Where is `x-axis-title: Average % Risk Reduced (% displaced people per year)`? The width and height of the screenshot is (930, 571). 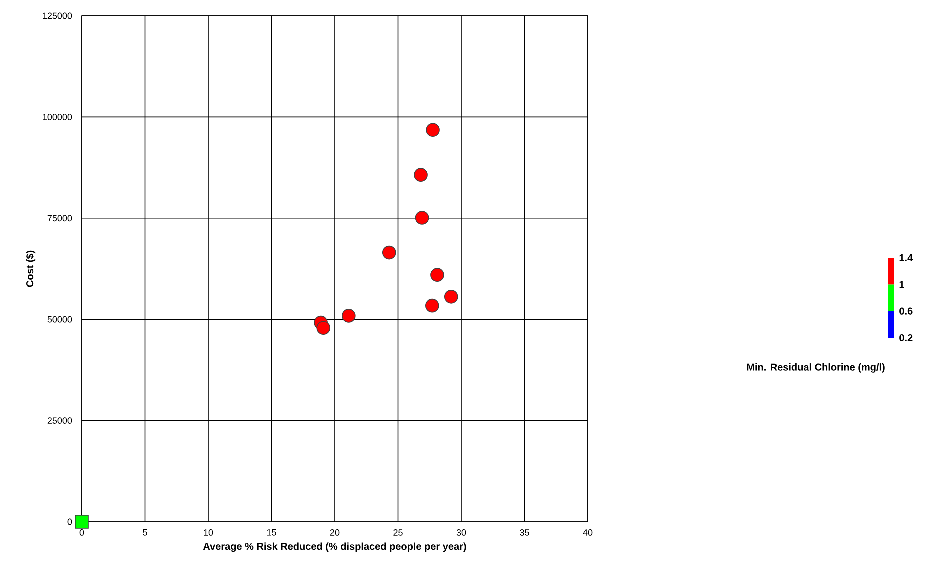
x-axis-title: Average % Risk Reduced (% displaced people per year) is located at coordinates (334, 547).